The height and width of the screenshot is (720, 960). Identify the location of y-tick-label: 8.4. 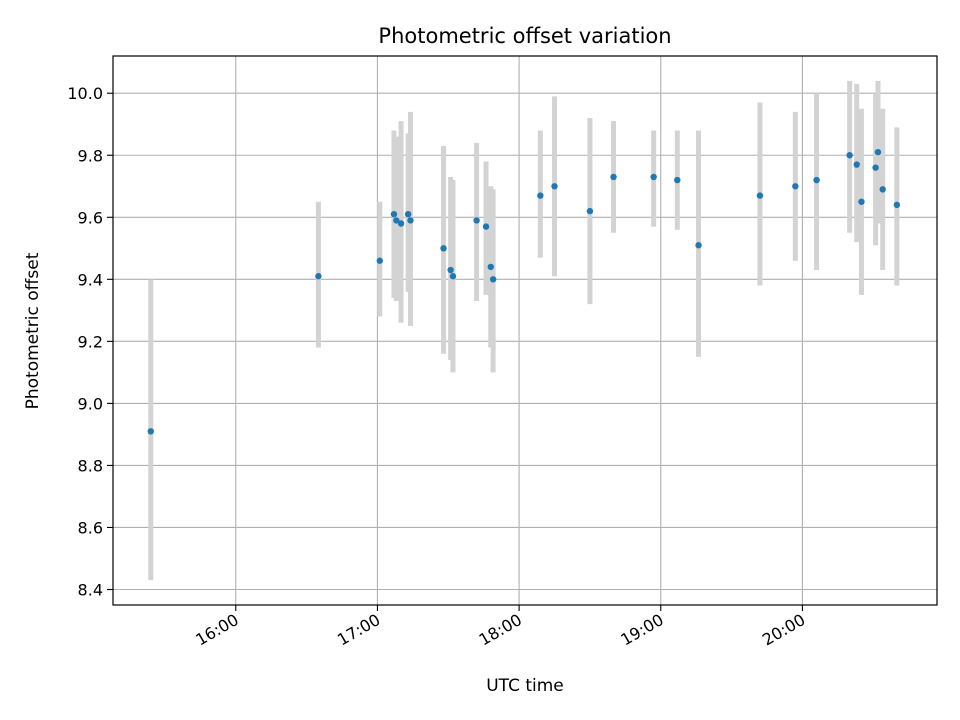
(90, 589).